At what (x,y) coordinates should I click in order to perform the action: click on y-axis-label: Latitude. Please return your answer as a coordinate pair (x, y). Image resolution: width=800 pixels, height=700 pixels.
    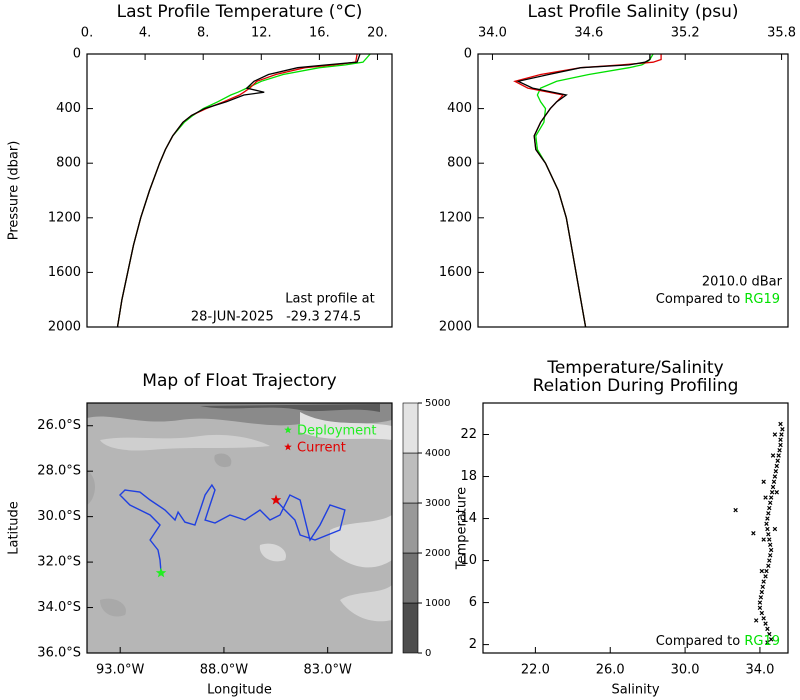
    Looking at the image, I should click on (14, 528).